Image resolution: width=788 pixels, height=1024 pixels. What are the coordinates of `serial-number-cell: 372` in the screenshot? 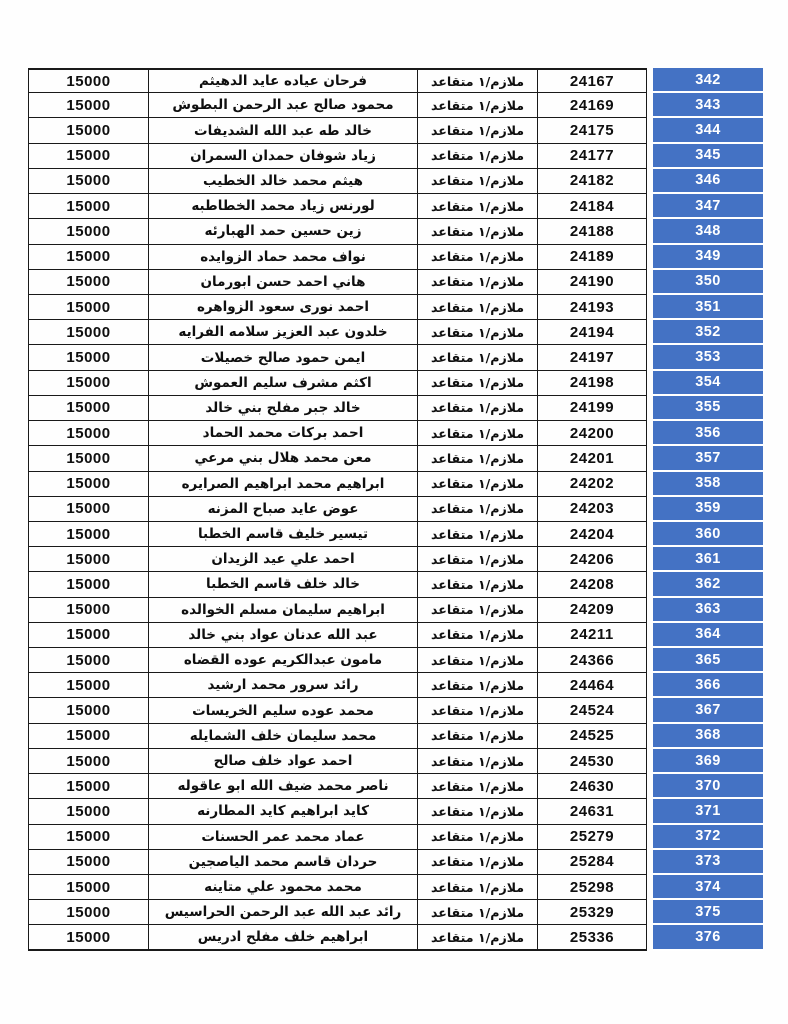 It's located at (708, 837).